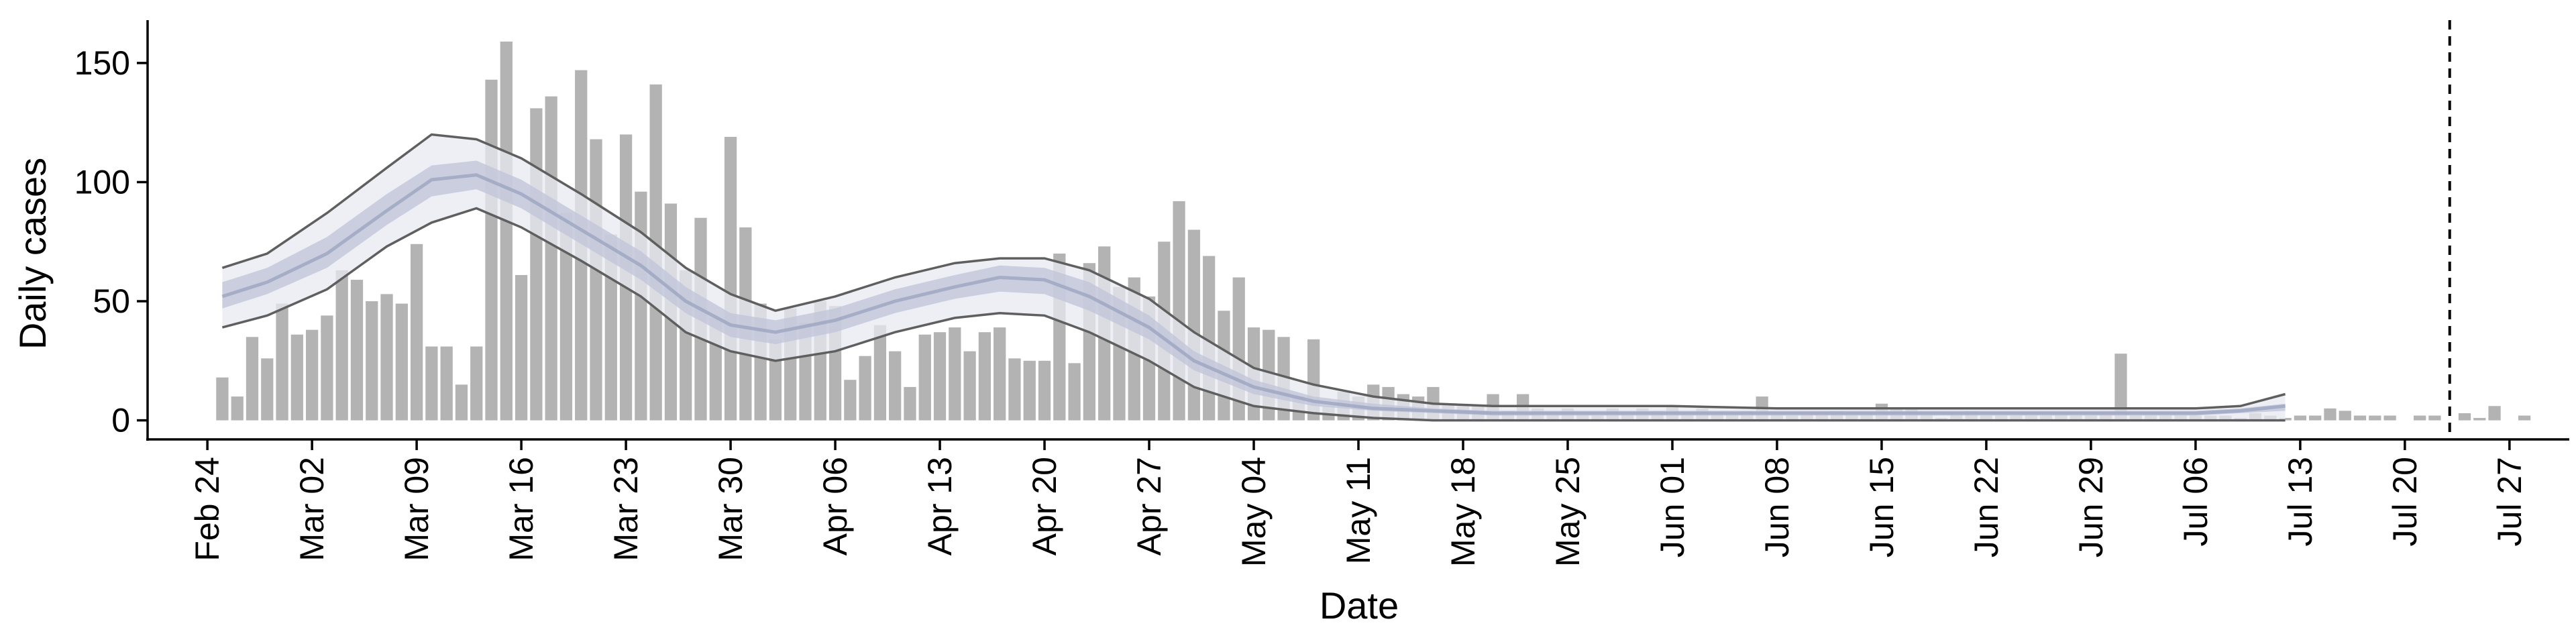  Describe the element at coordinates (1986, 507) in the screenshot. I see `x-tick-label: Jun 22` at that location.